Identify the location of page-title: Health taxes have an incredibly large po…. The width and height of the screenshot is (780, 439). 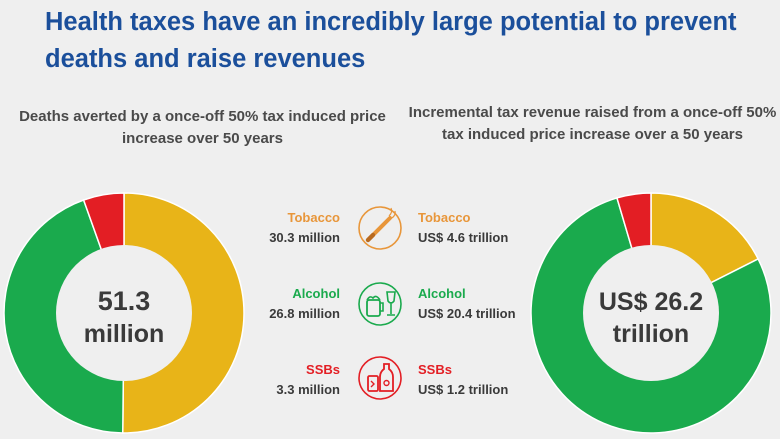
(391, 40).